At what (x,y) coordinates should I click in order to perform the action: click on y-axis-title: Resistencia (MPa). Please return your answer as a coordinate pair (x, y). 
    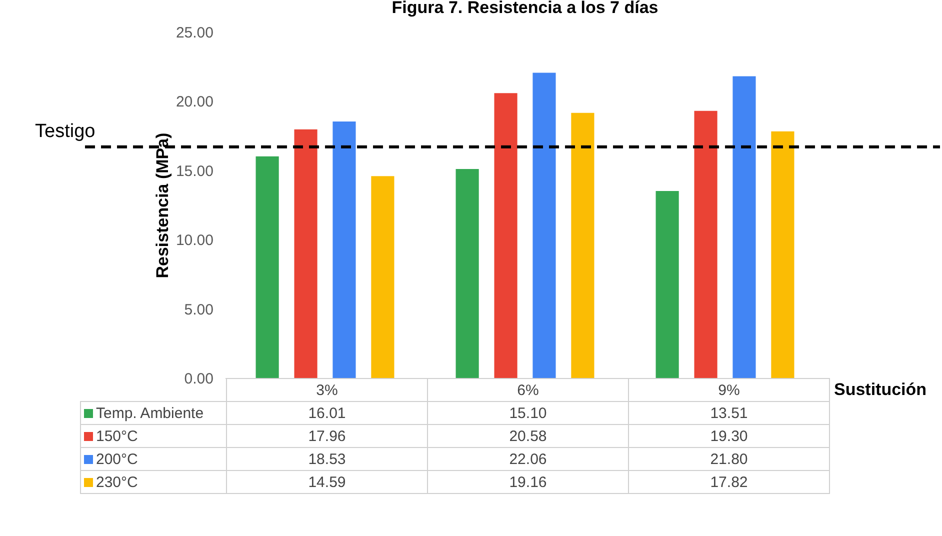
    Looking at the image, I should click on (162, 205).